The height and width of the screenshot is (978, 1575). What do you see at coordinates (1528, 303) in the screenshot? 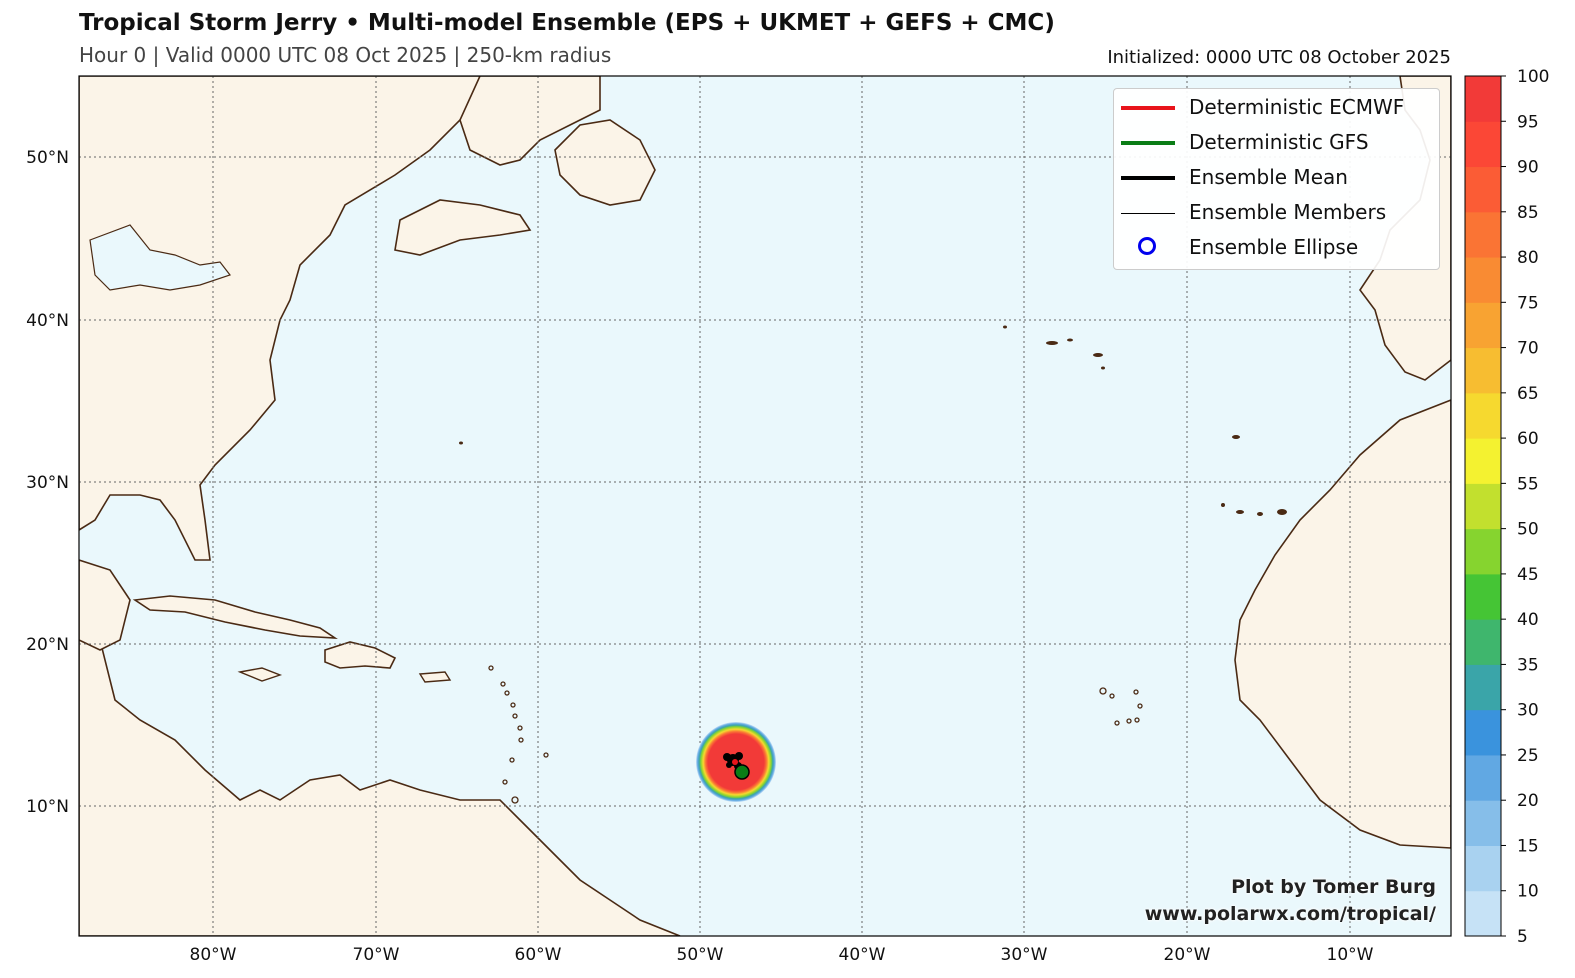
I see `colorbar-tick-label: 75` at bounding box center [1528, 303].